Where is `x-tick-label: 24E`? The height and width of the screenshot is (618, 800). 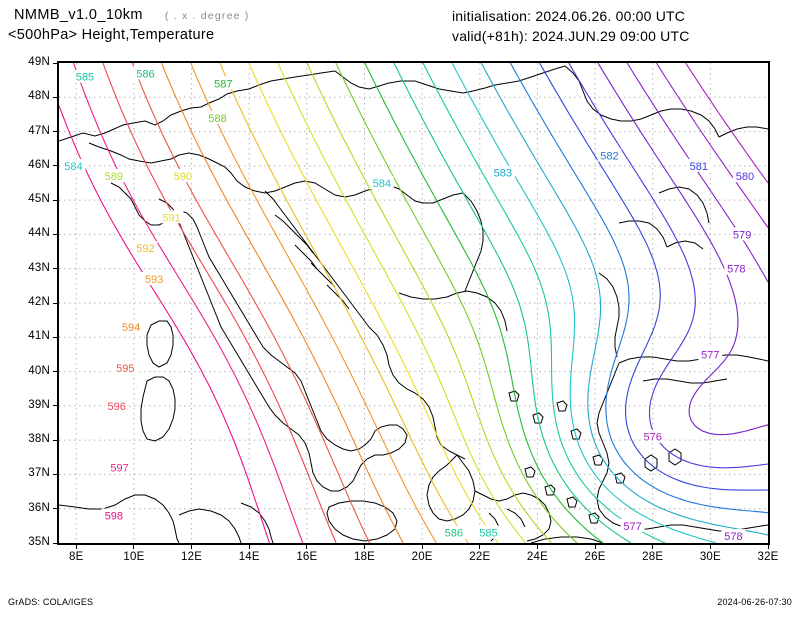
x-tick-label: 24E is located at coordinates (537, 557).